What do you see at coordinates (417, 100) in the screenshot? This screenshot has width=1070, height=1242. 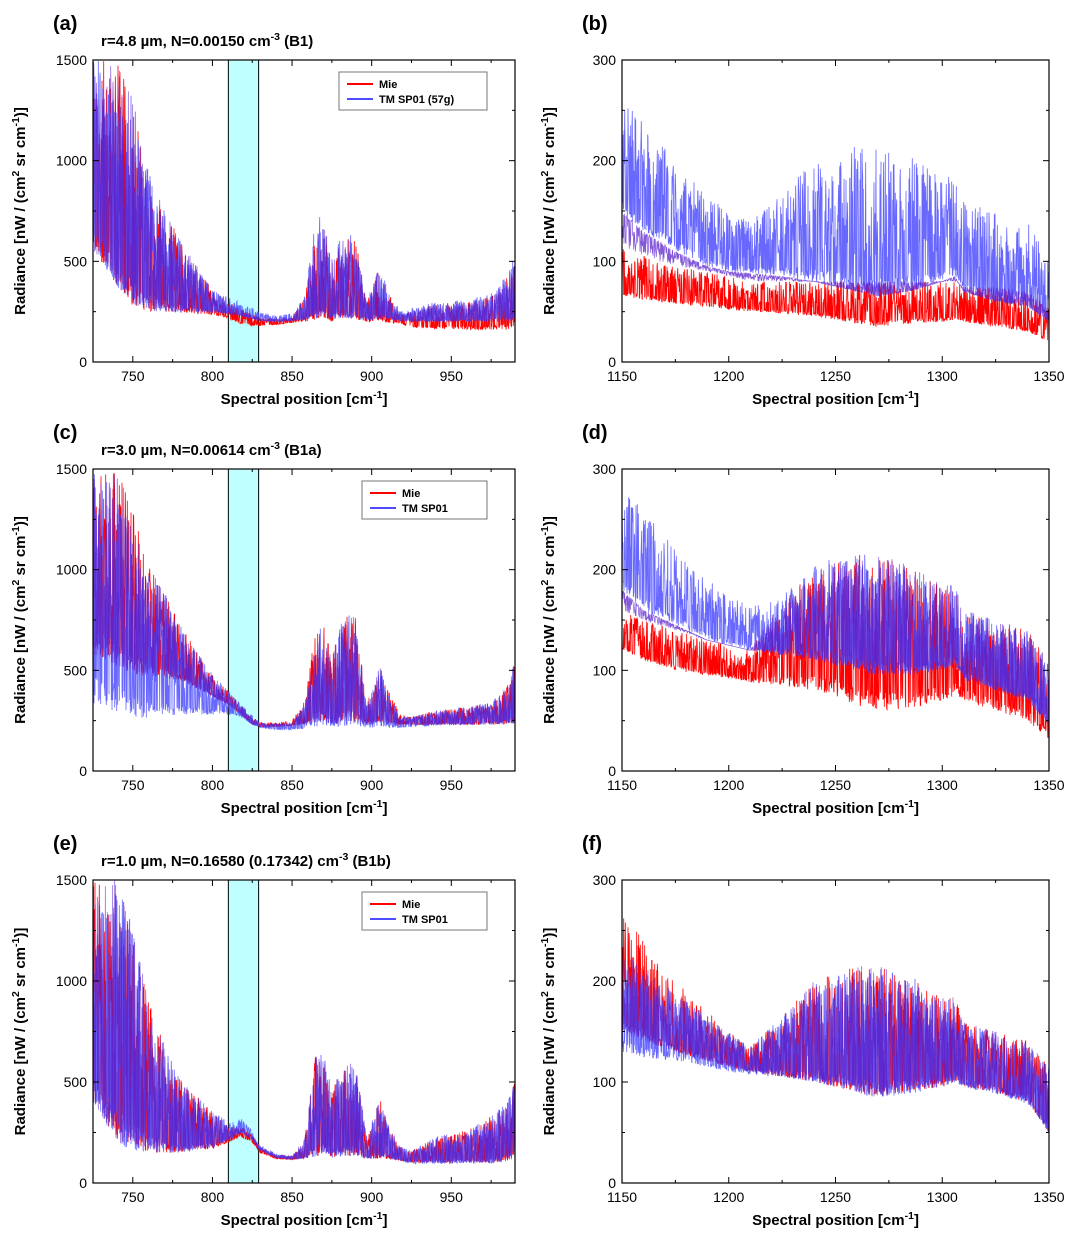 I see `legend-entry: TM SP01 (57g)` at bounding box center [417, 100].